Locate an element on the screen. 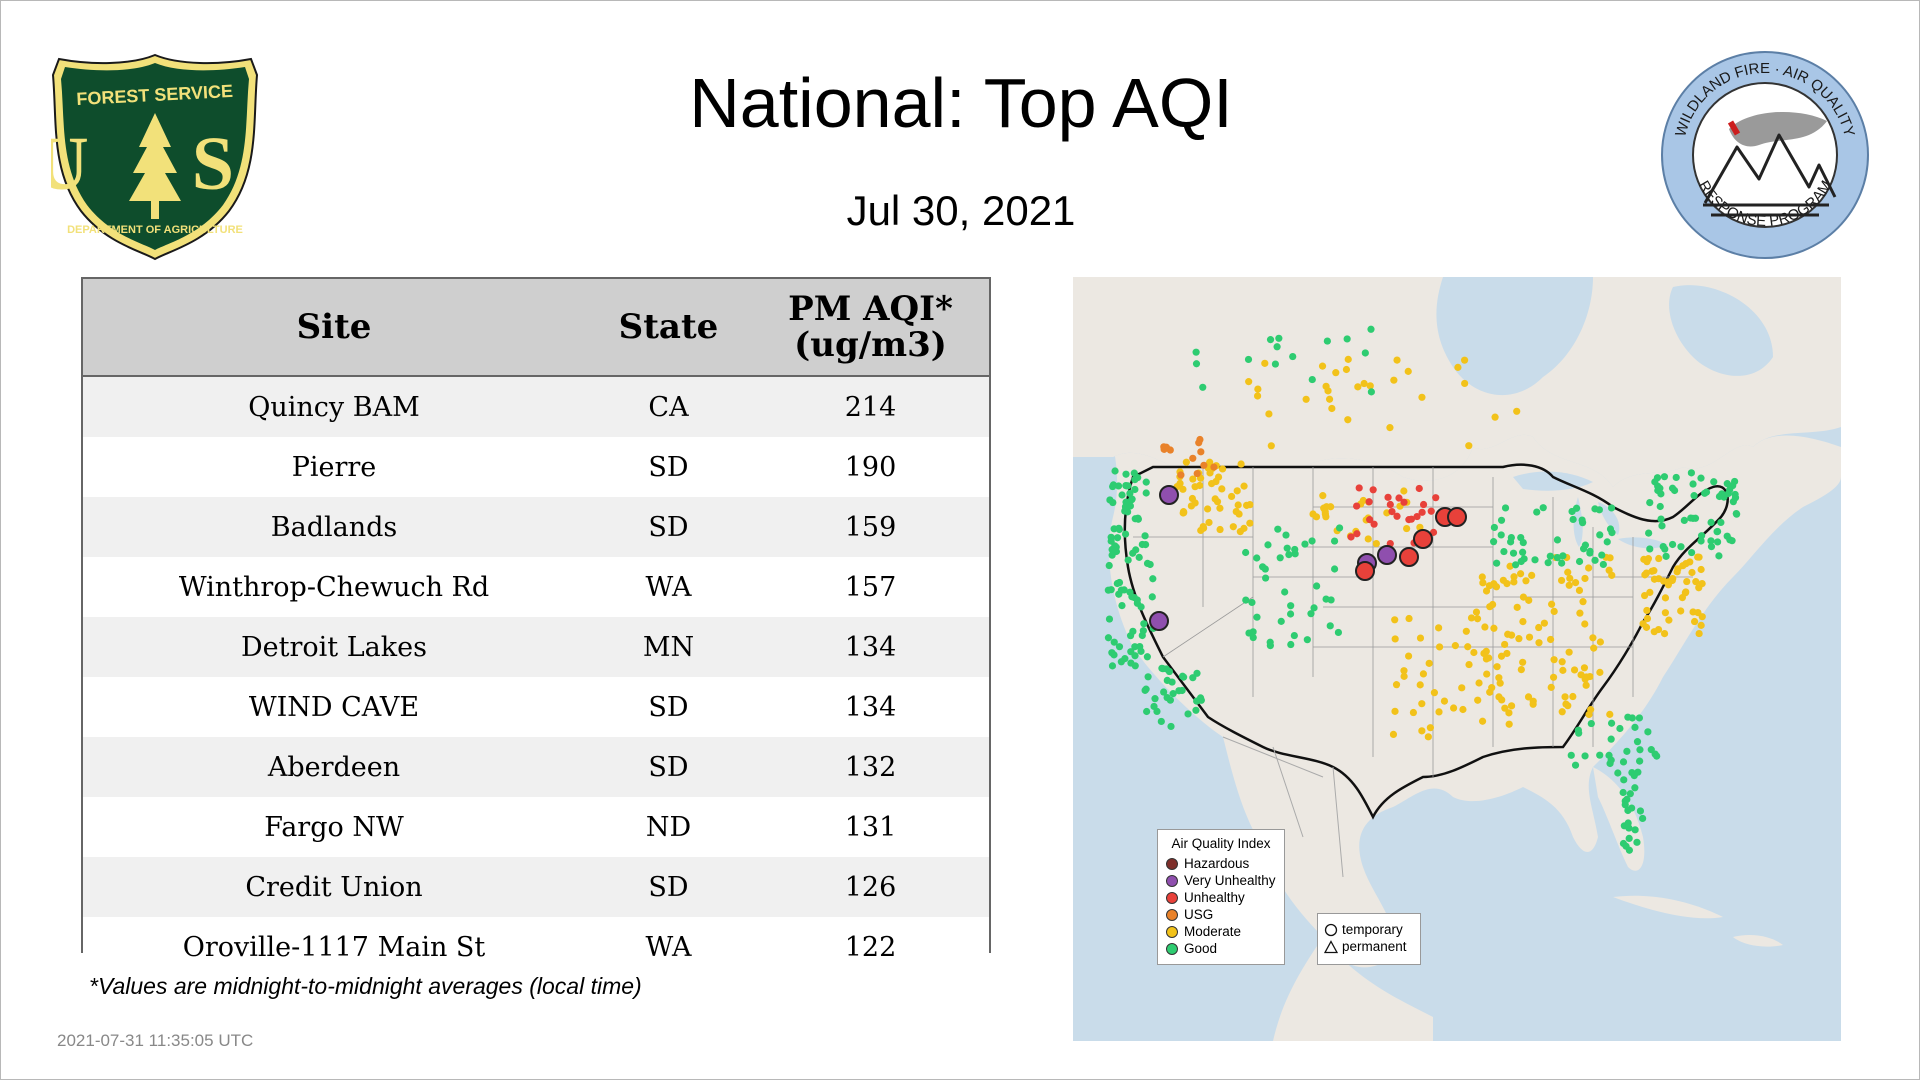 The width and height of the screenshot is (1920, 1080). circle-icon is located at coordinates (1331, 929).